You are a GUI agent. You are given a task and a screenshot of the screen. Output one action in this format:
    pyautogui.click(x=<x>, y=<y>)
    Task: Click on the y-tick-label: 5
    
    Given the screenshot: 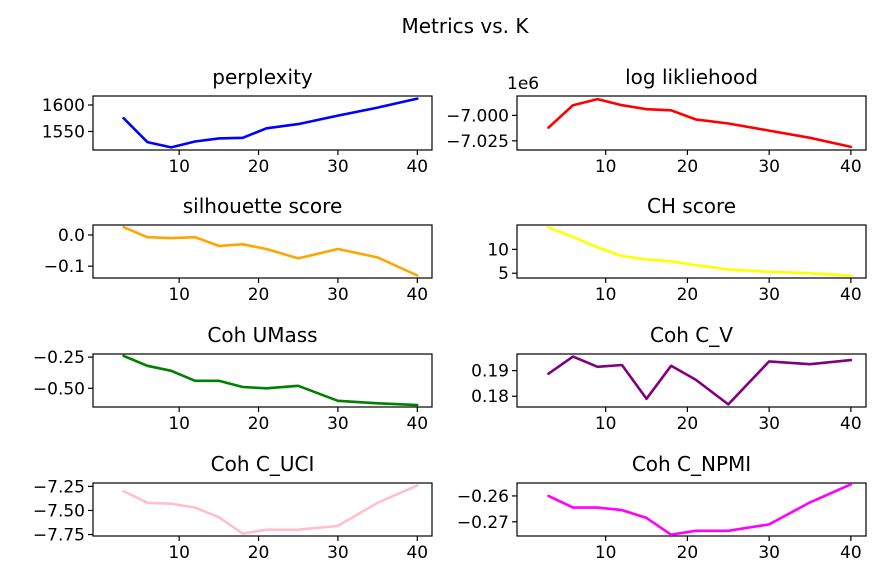 What is the action you would take?
    pyautogui.click(x=503, y=274)
    